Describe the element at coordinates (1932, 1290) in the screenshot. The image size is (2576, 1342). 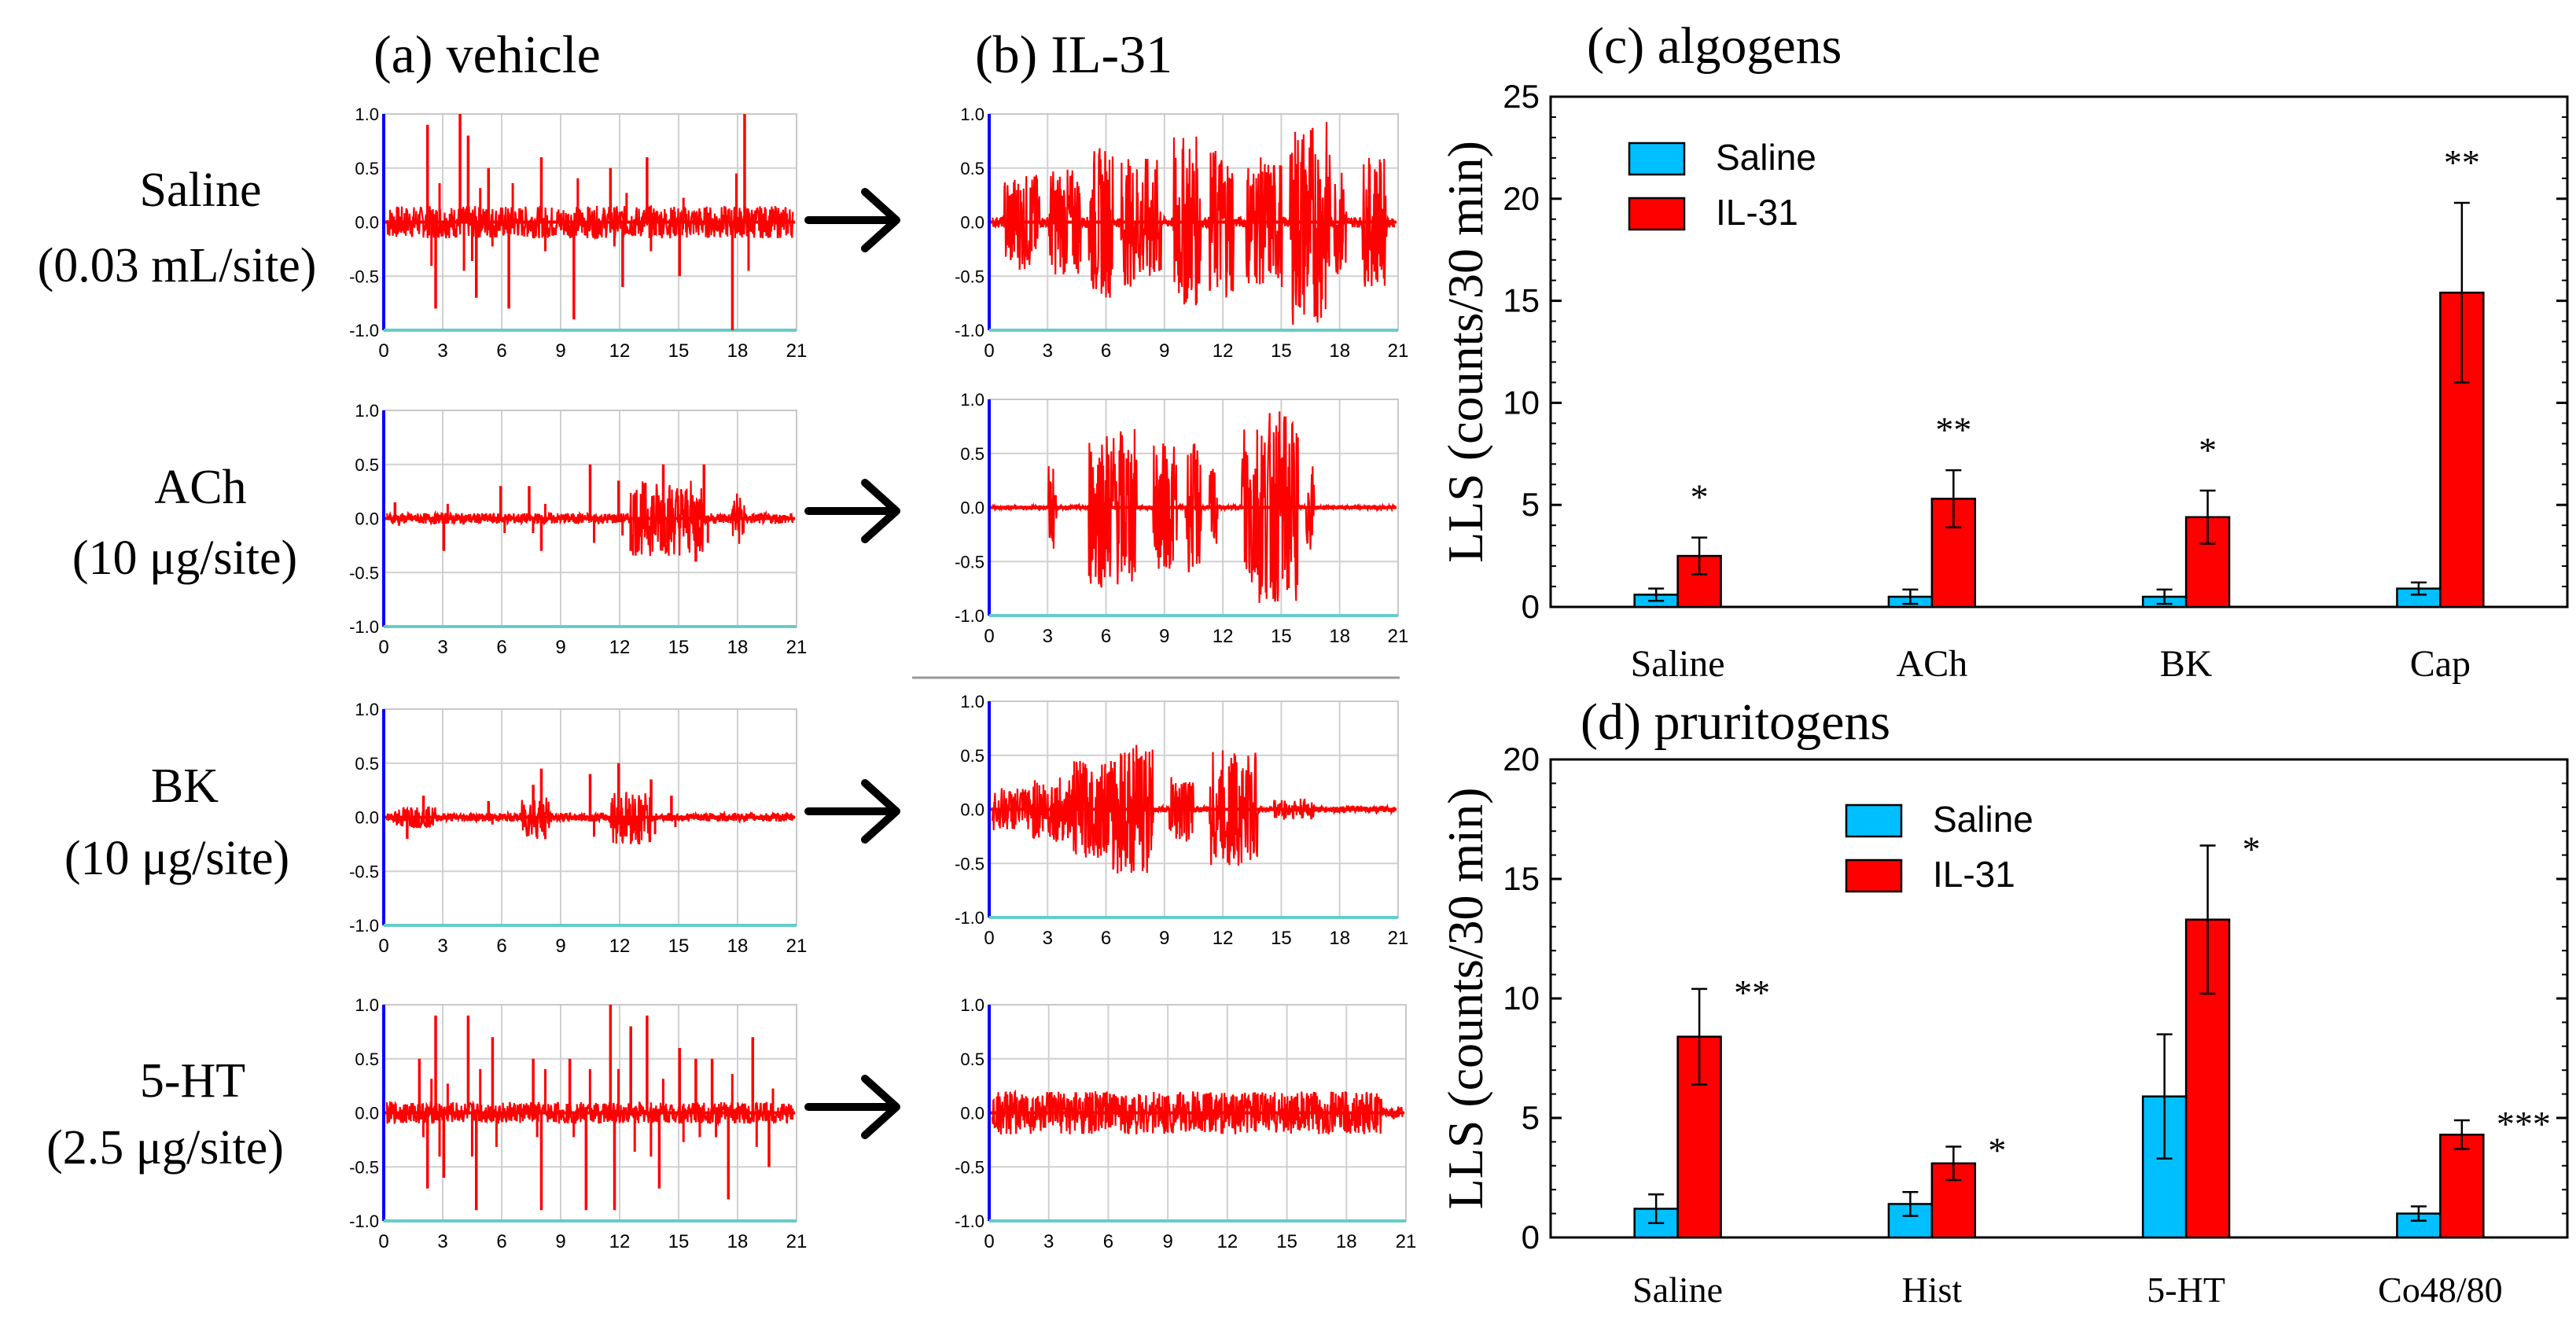
I see `x-tick-label: Hist` at that location.